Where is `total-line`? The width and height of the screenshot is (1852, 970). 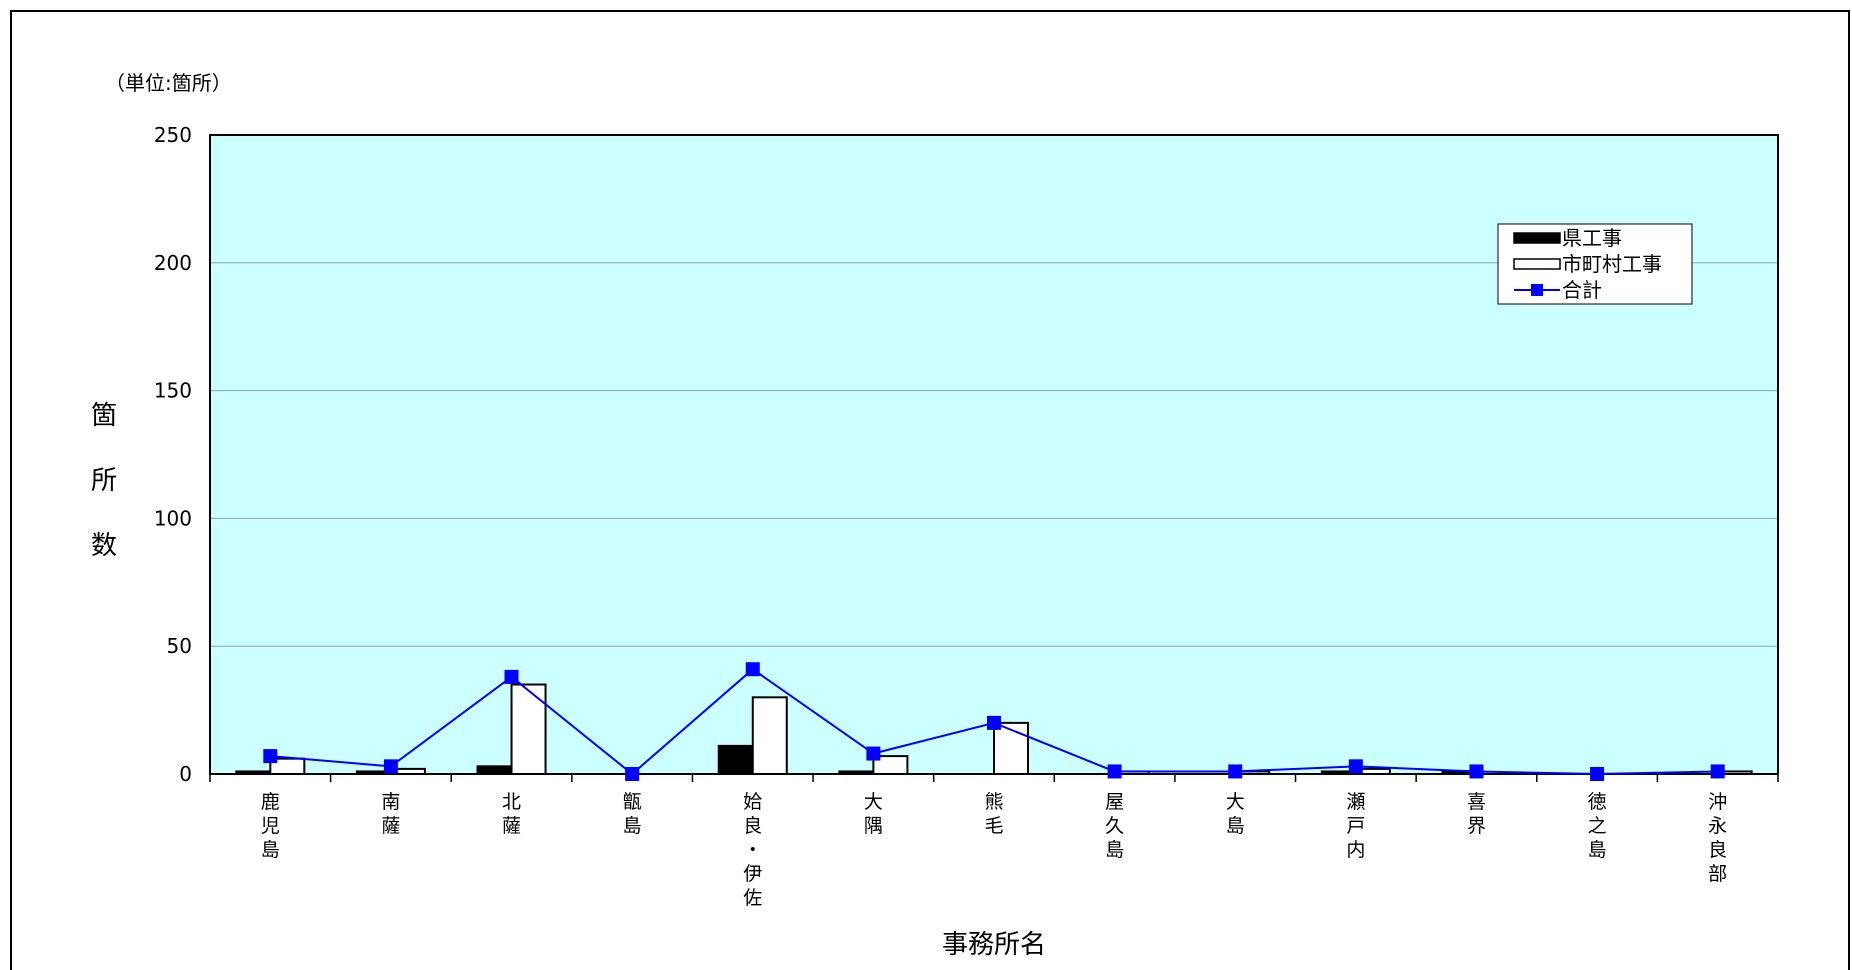 total-line is located at coordinates (994, 721).